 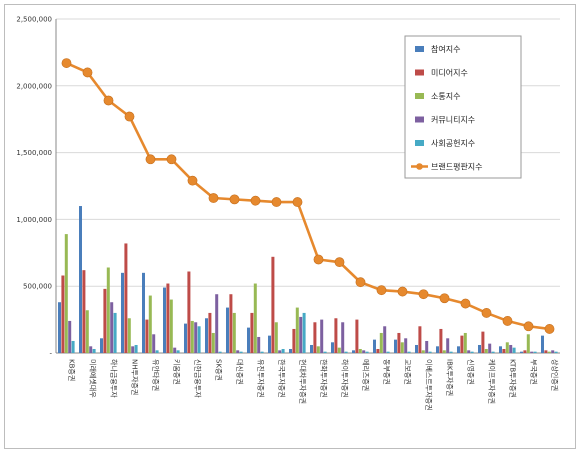 I want to click on x-tick-label: KB증권, so click(x=72, y=370).